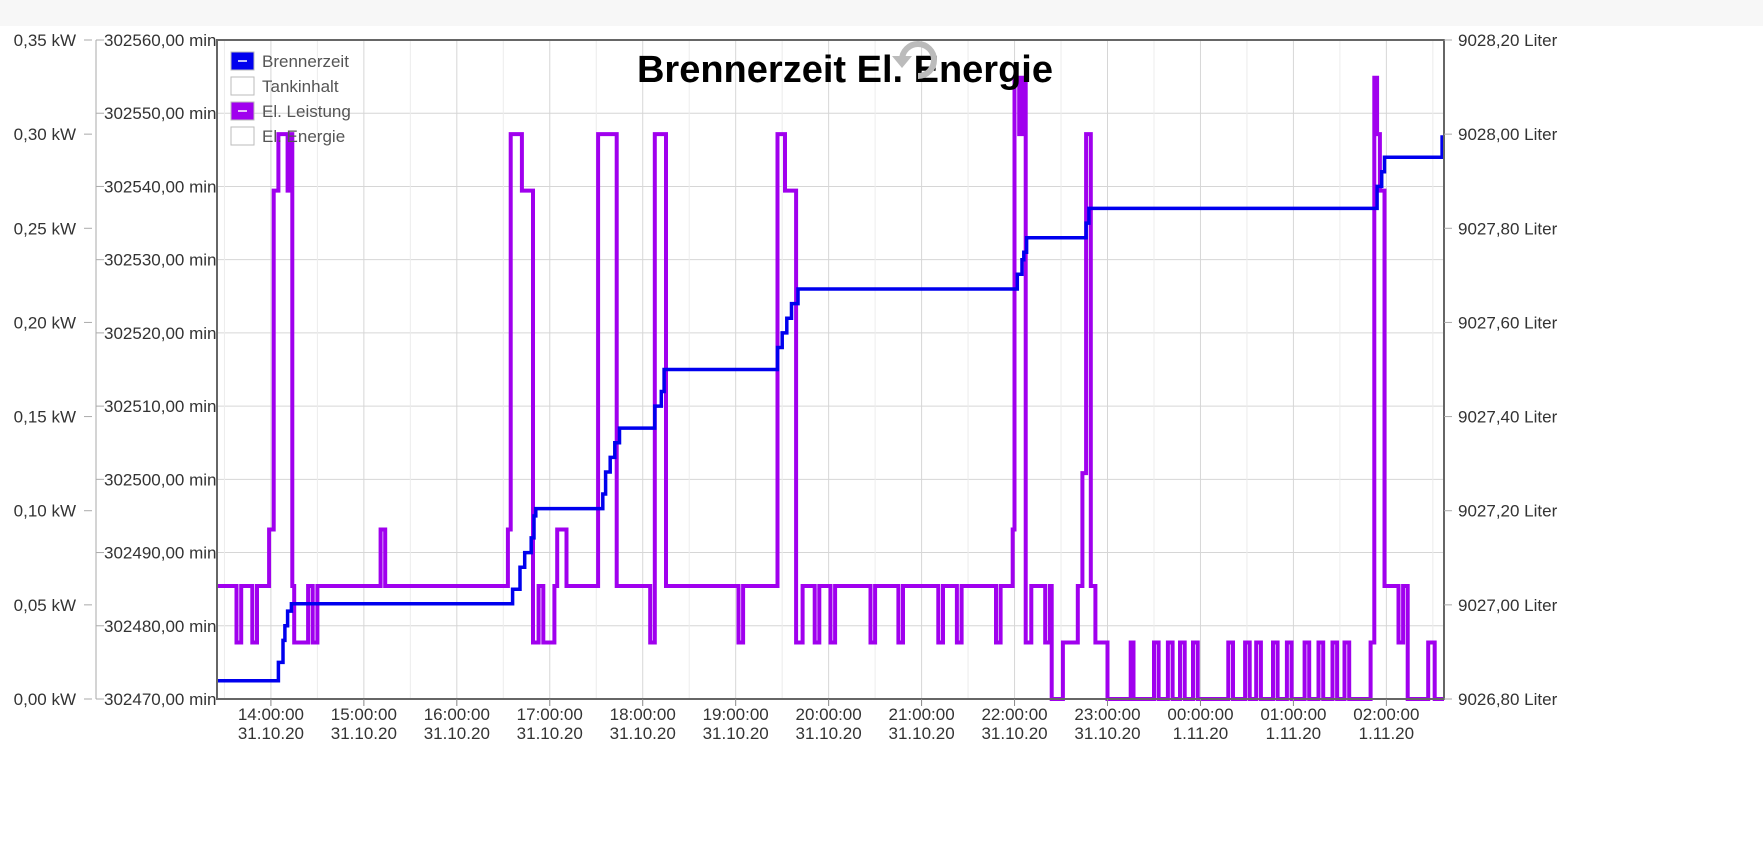 The image size is (1763, 850). I want to click on x-tick-time: 14:00:00, so click(271, 714).